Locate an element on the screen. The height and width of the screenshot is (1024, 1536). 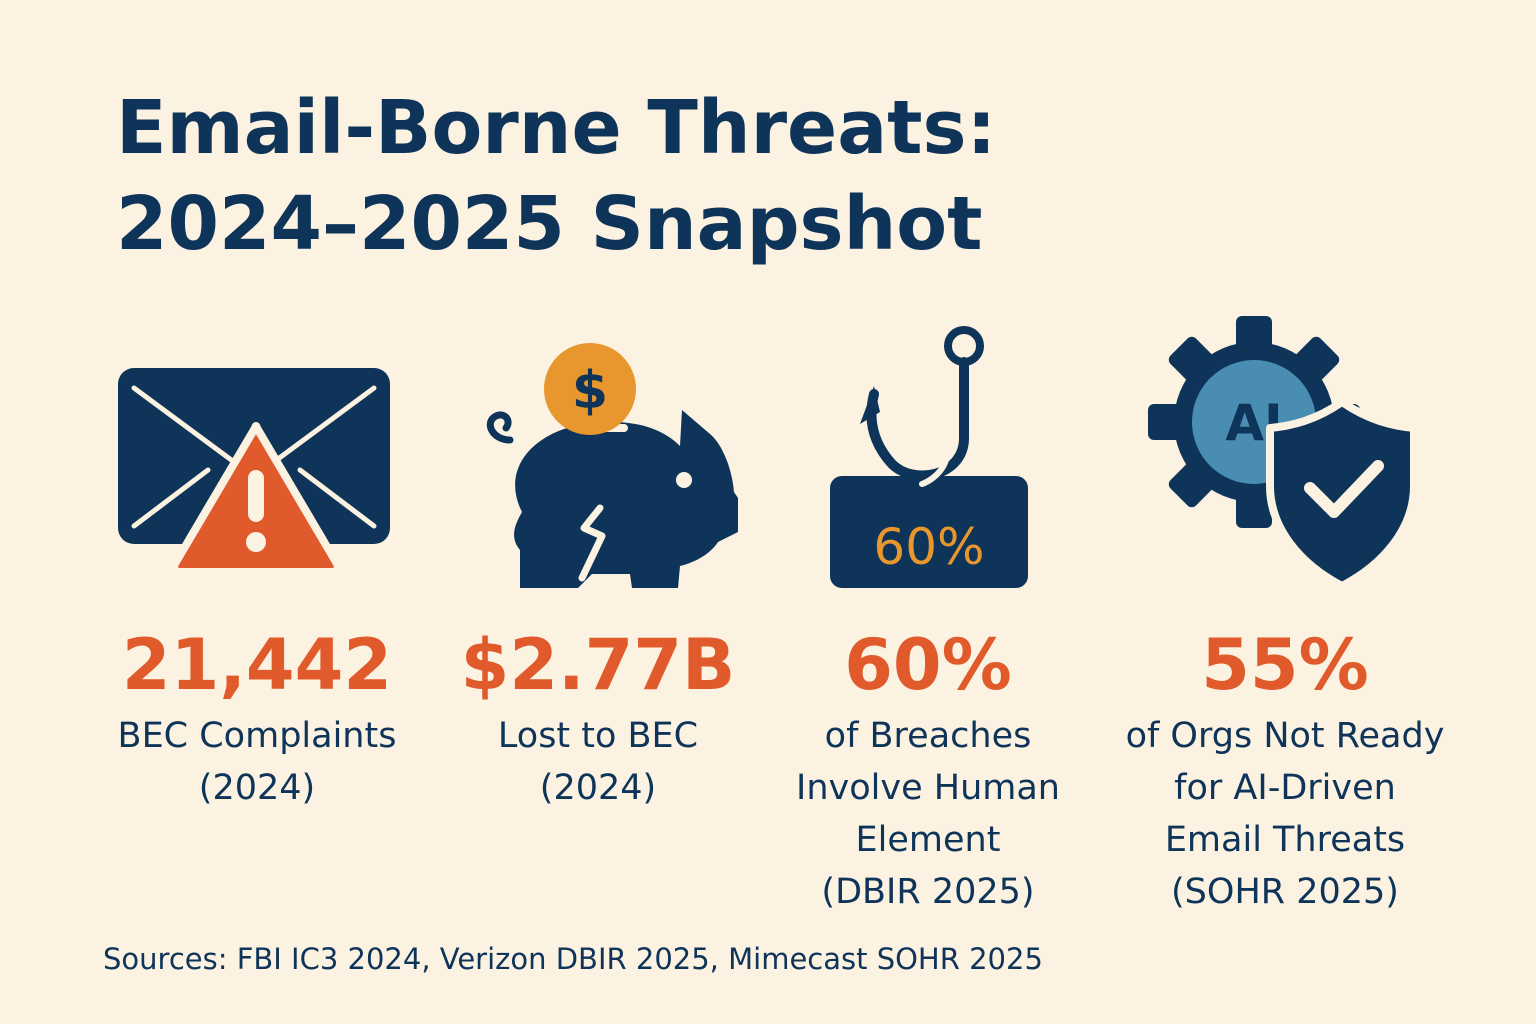
title-line-1: Email-Borne Threats: is located at coordinates (556, 128).